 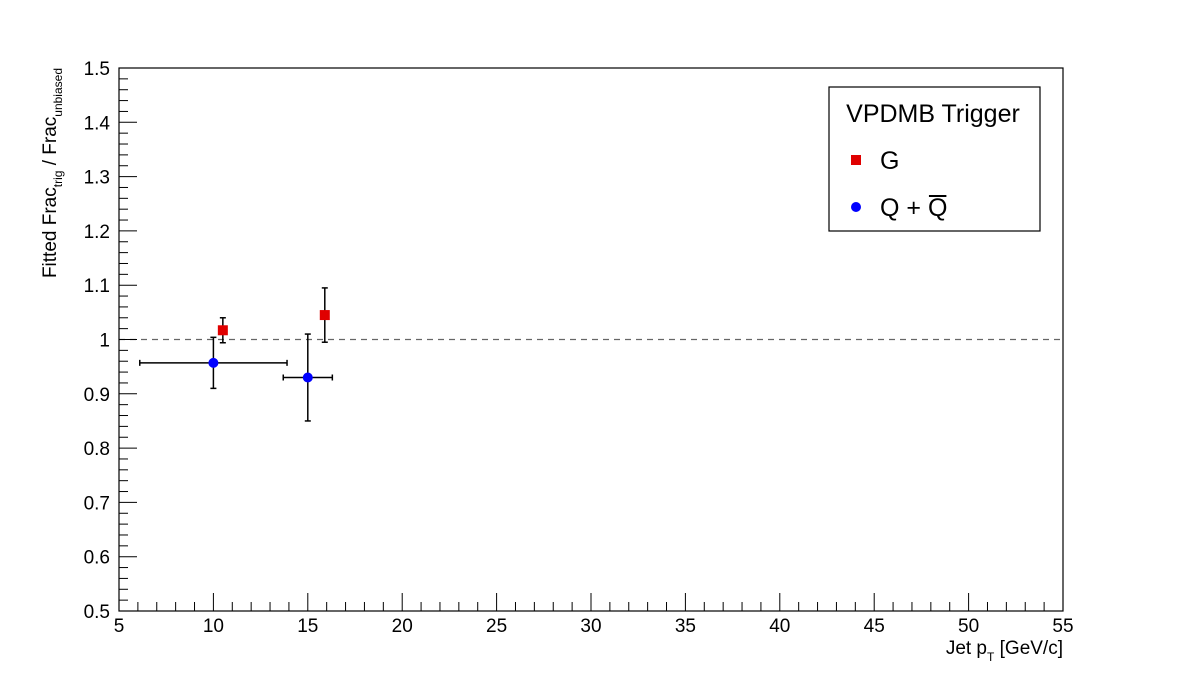 I want to click on x-axis-title-rest: [GeV/c], so click(x=1028, y=648).